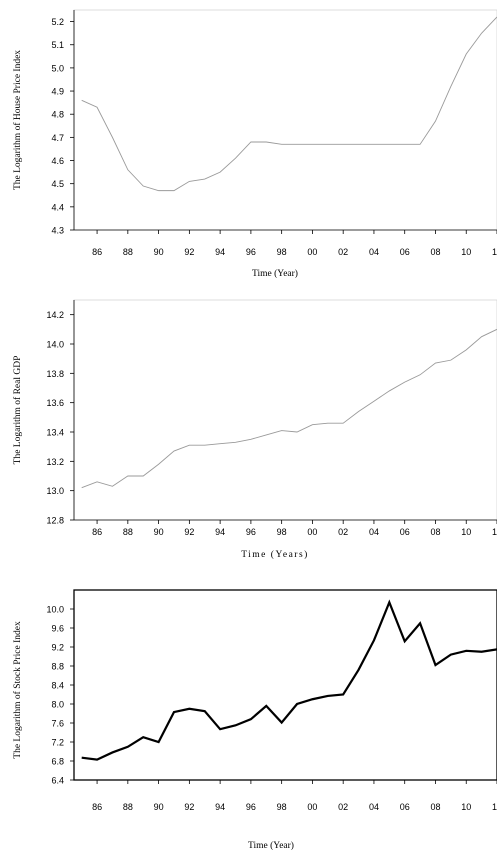 This screenshot has height=857, width=497. I want to click on y-tick-label: 8.0, so click(57, 705).